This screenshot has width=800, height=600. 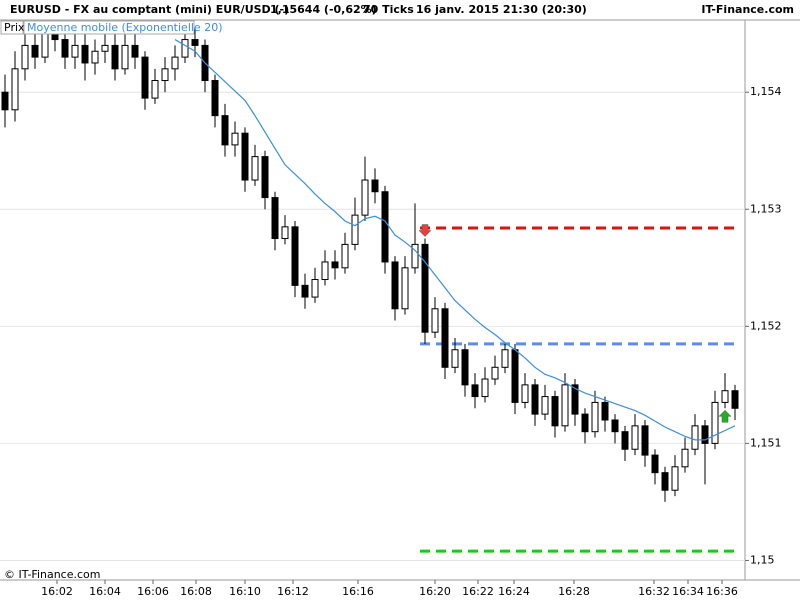 I want to click on x-tick-label: 16:34, so click(x=688, y=591).